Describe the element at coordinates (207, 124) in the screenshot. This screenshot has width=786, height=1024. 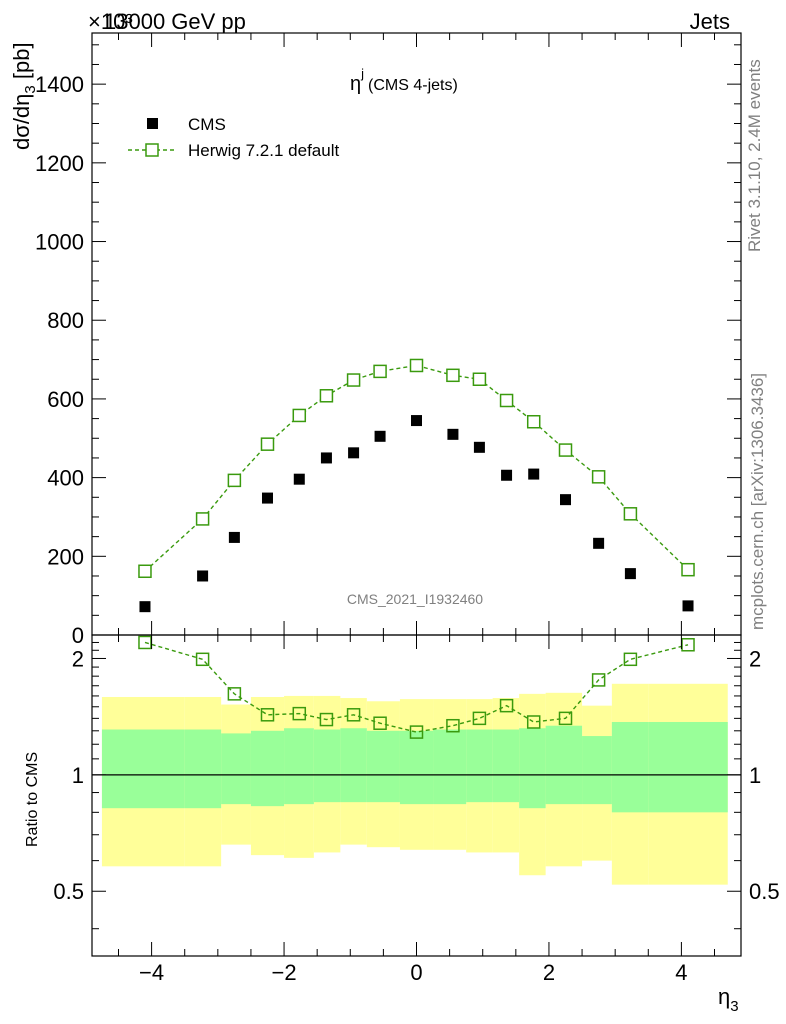
I see `legend-cms-label: CMS` at that location.